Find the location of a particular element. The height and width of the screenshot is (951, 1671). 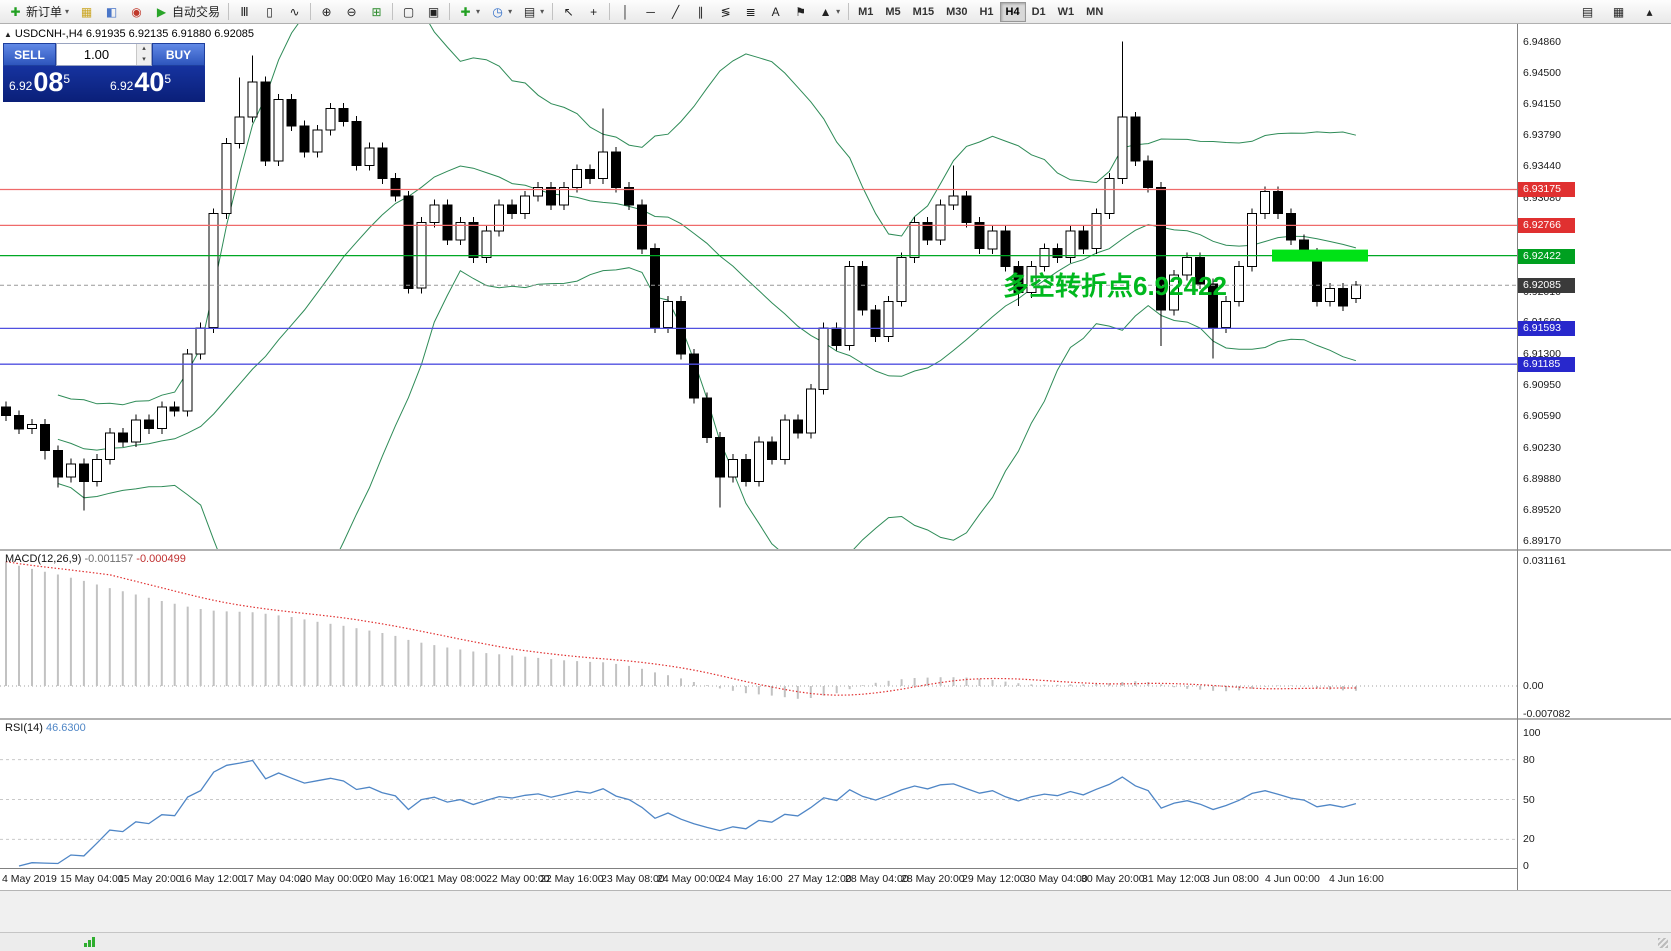

fibonacci-icon: ≶ is located at coordinates (725, 11).